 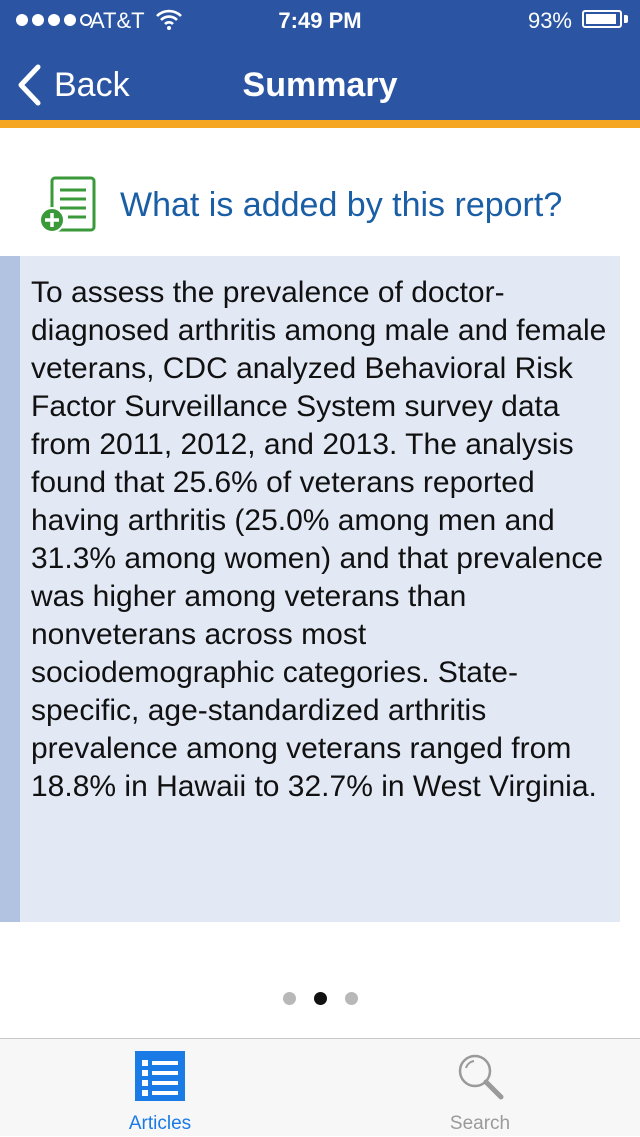 I want to click on battery-percent: 93%, so click(x=549, y=20).